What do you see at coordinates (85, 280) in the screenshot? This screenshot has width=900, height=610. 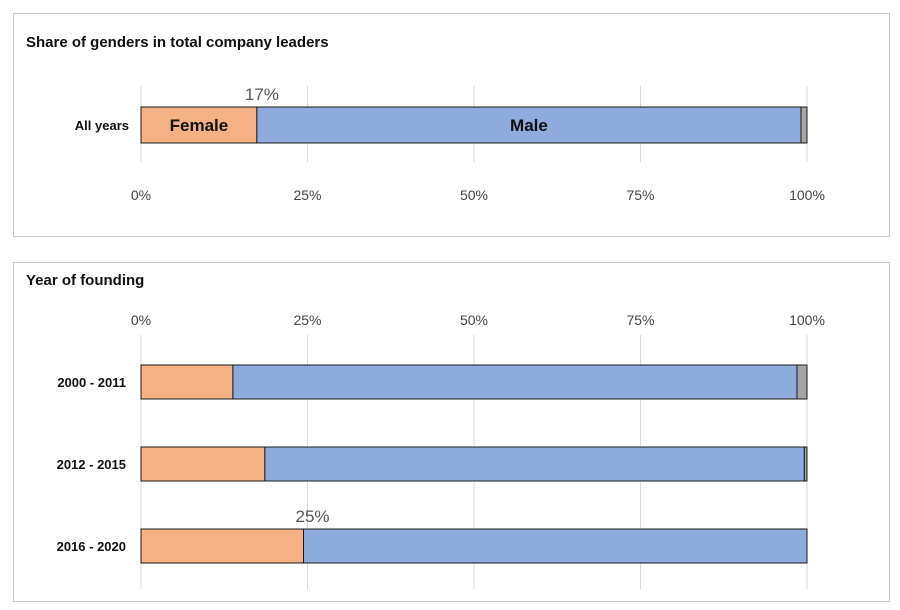 I see `chart-title: Year of founding` at bounding box center [85, 280].